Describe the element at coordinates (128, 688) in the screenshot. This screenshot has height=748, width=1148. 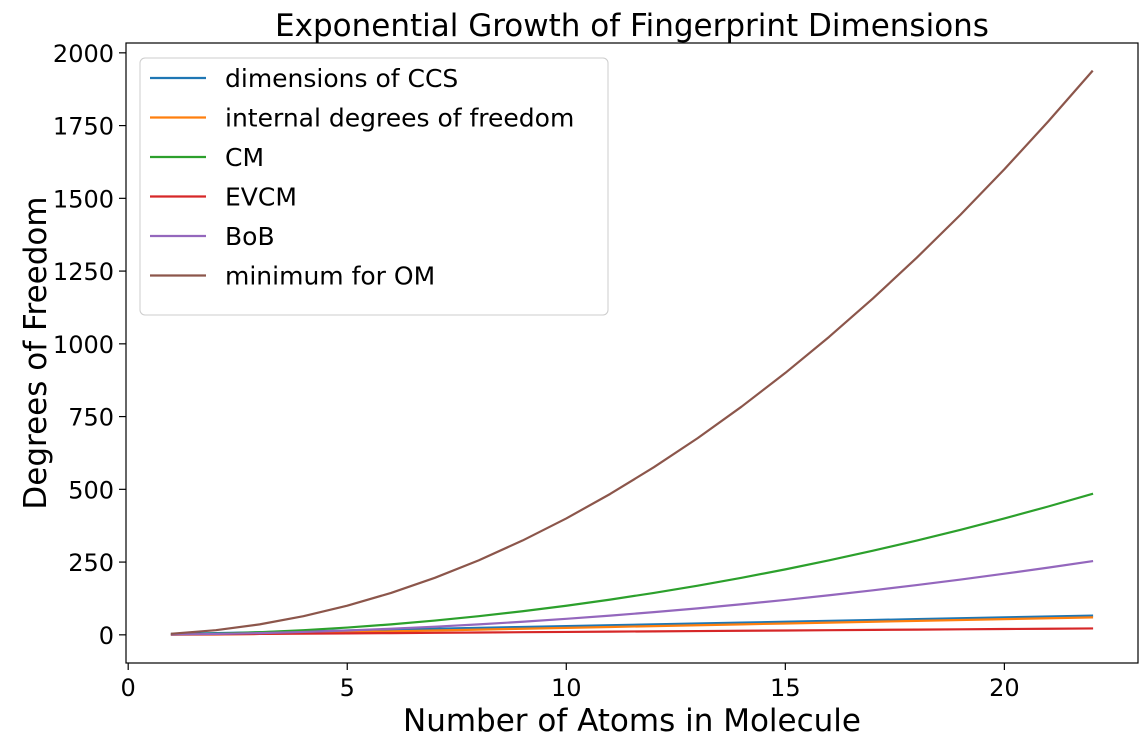
I see `x-tick-label: 0` at that location.